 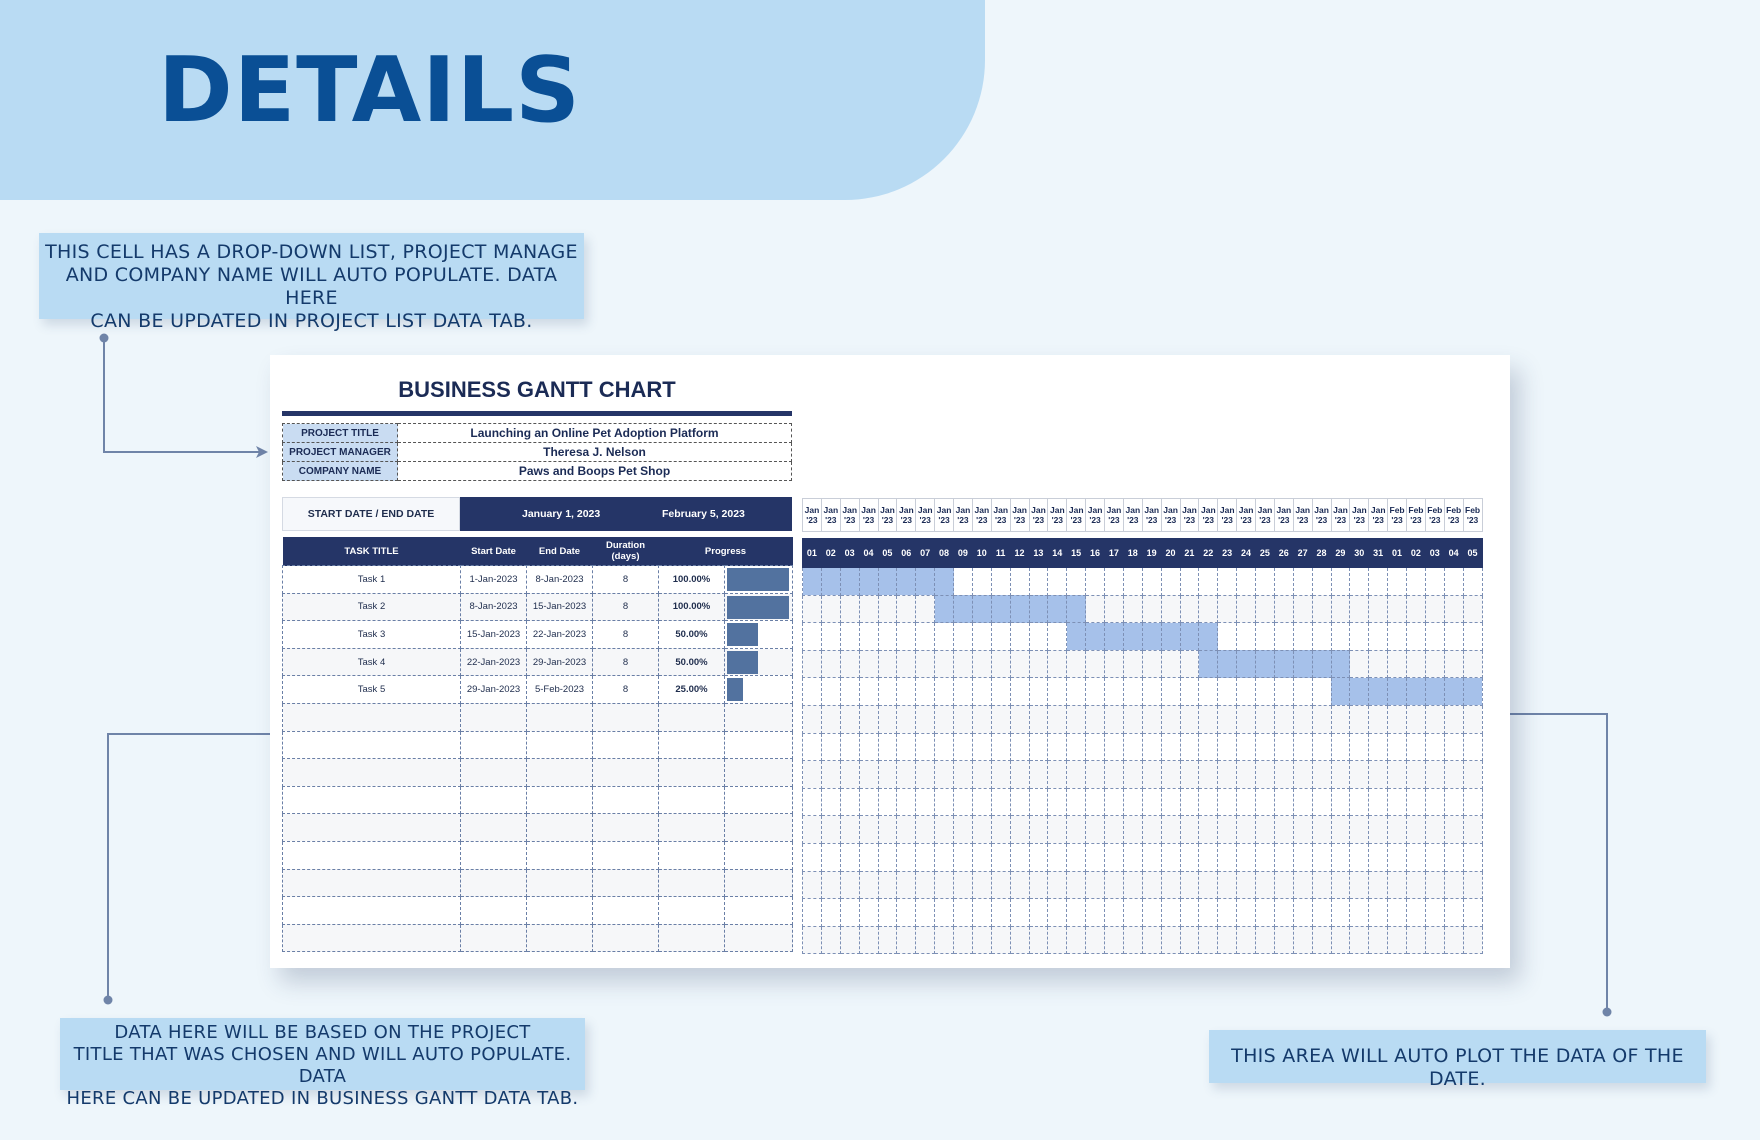 I want to click on progress-bar, so click(x=758, y=607).